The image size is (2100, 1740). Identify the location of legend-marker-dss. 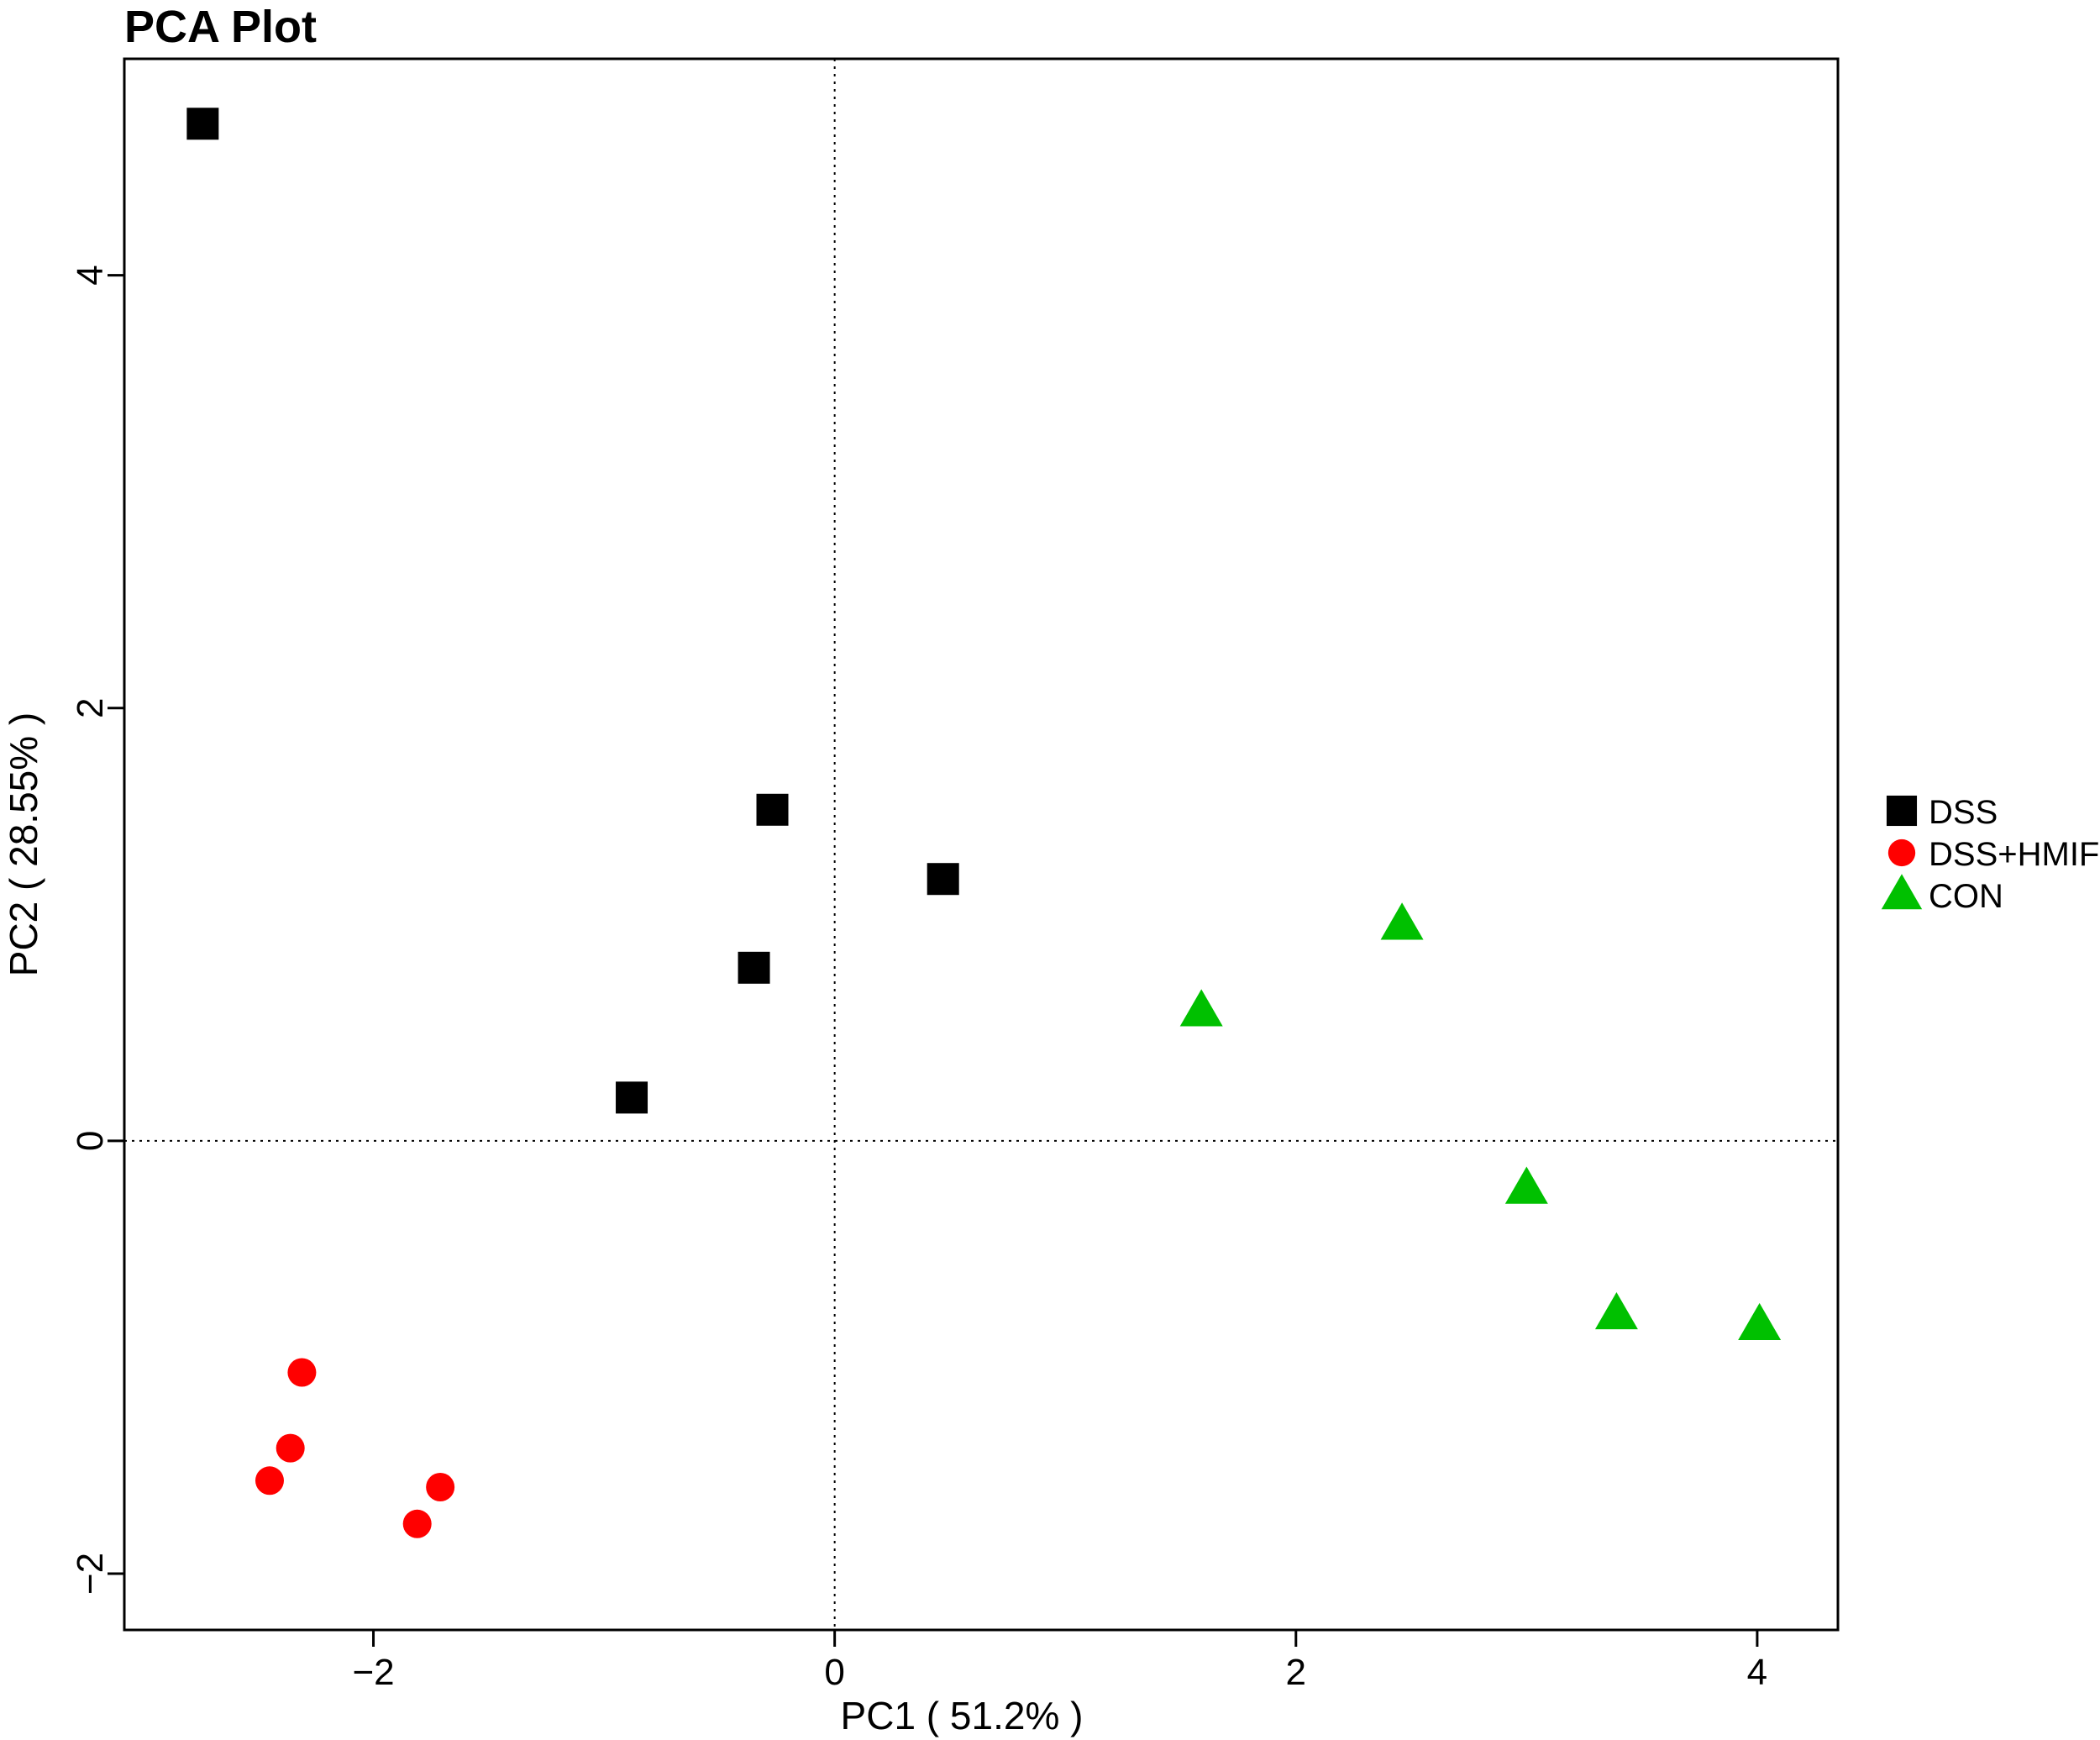
(1902, 811).